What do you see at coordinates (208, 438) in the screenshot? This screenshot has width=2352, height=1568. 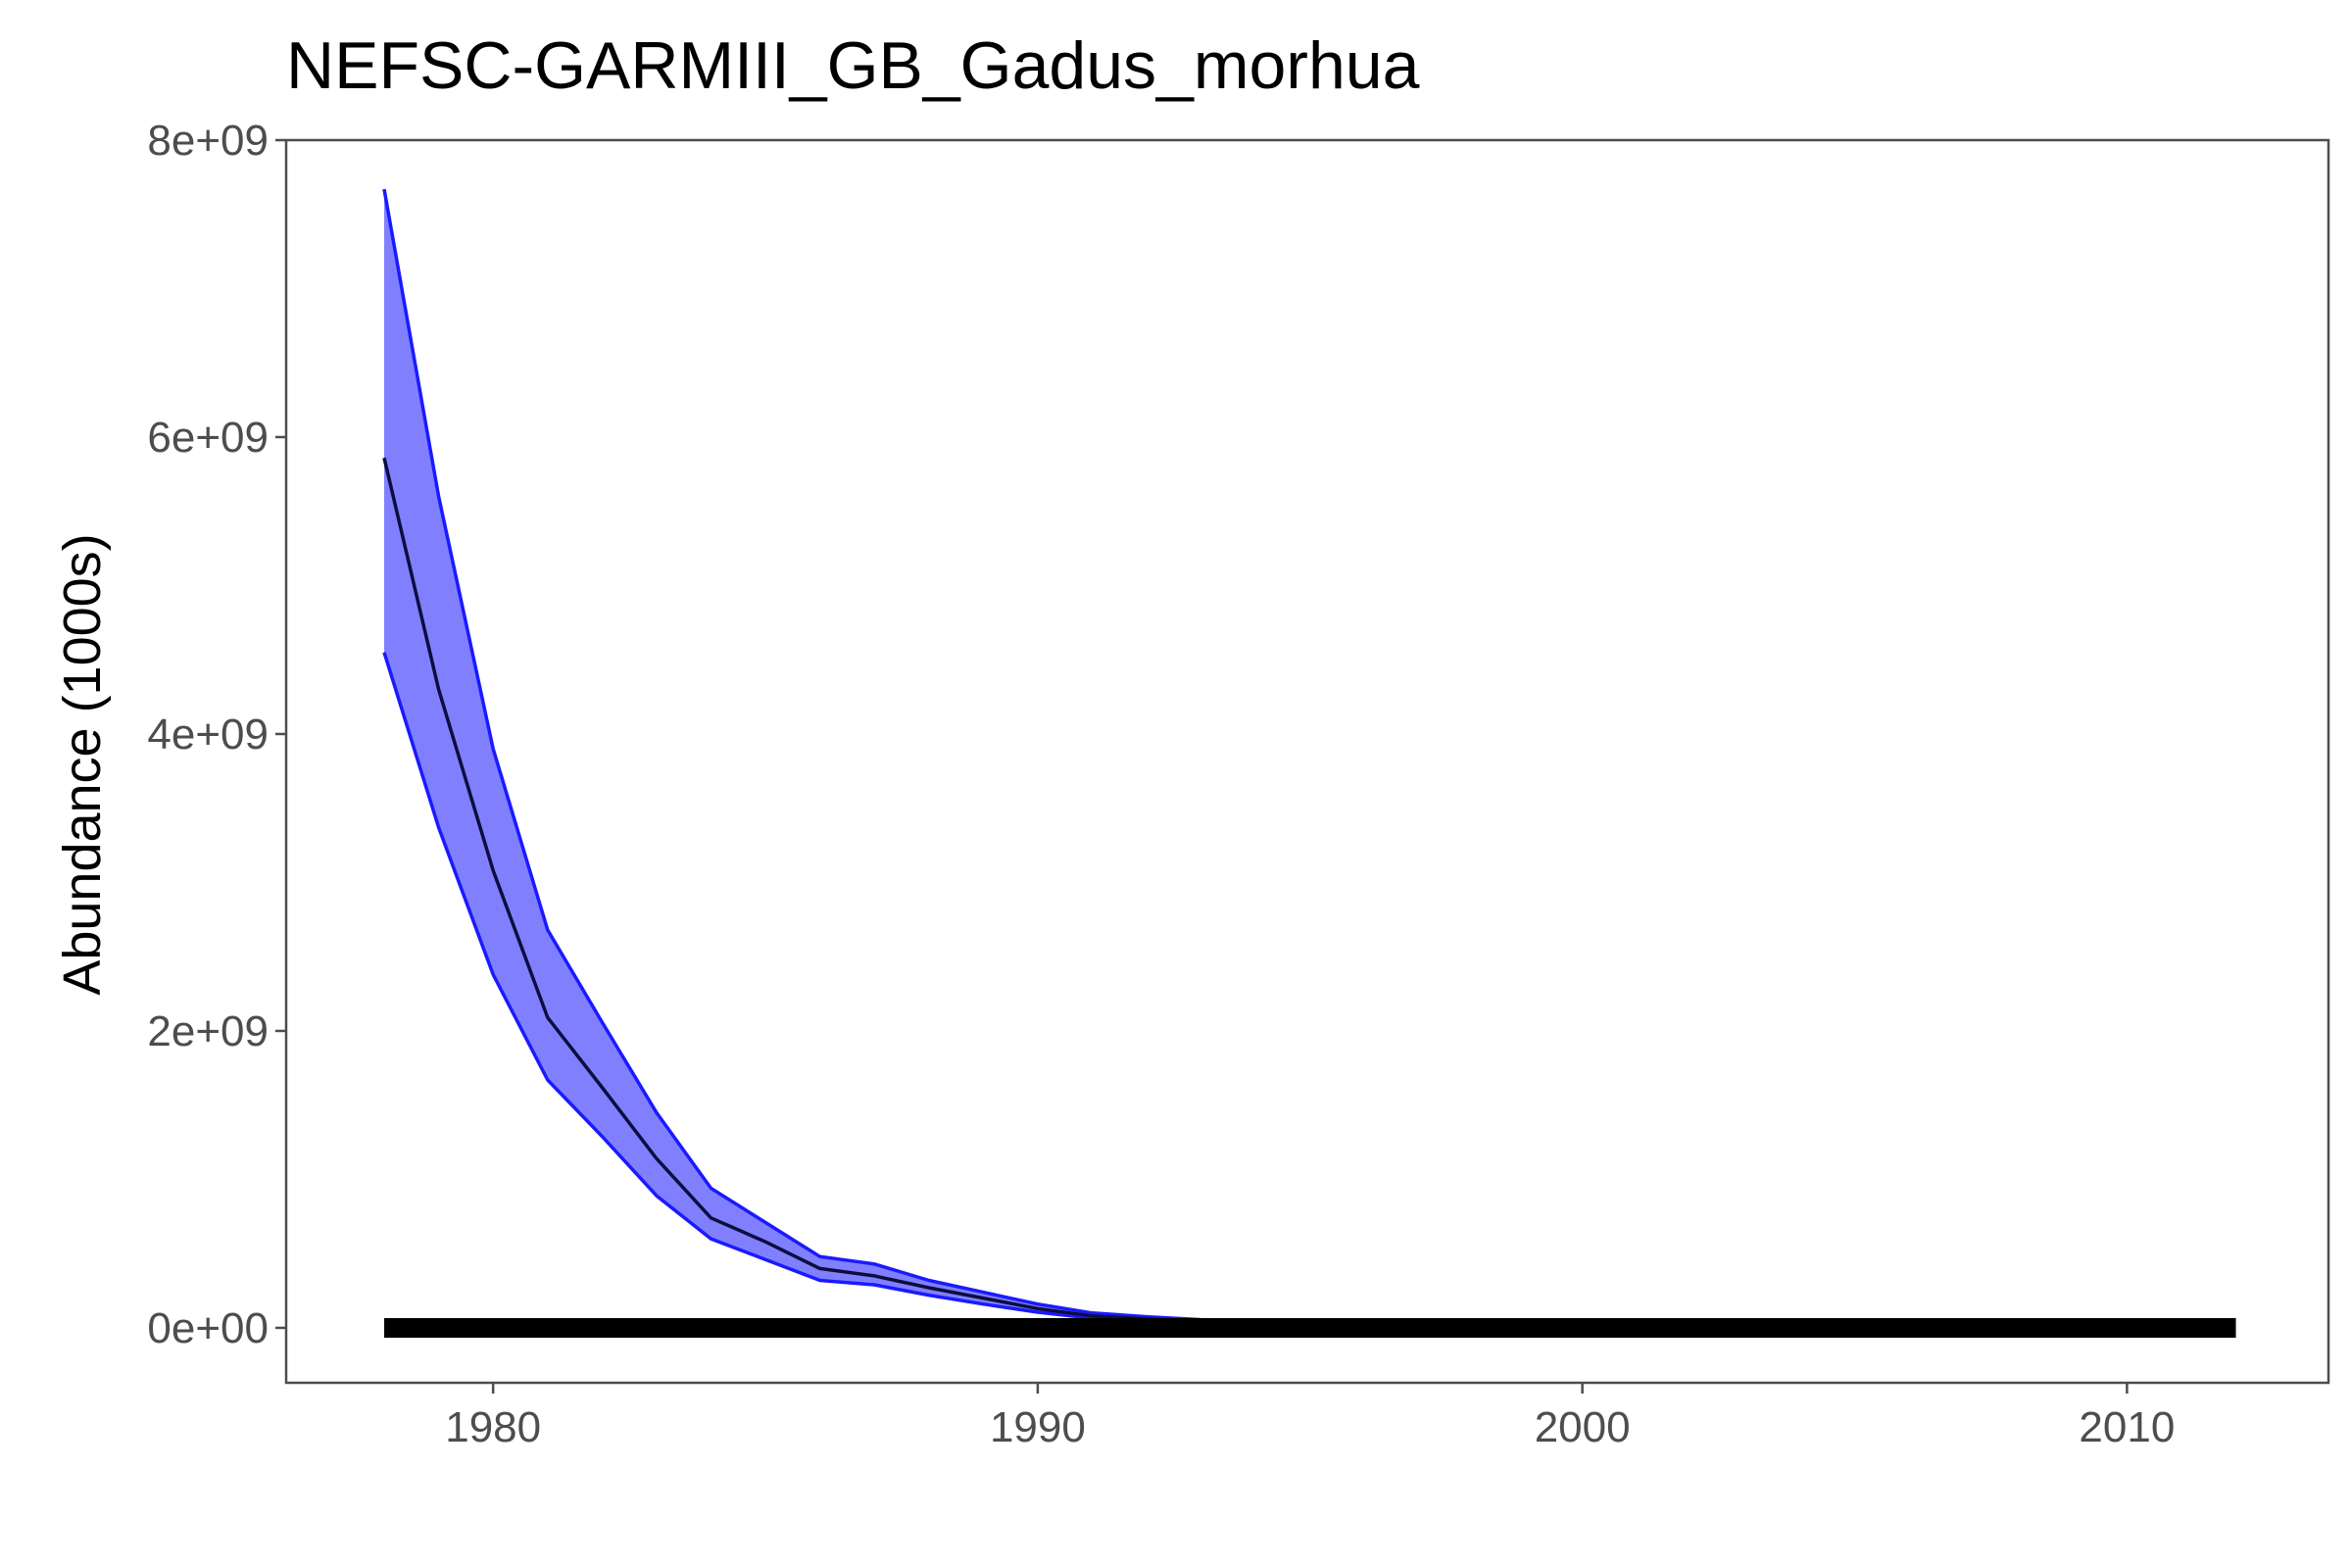 I see `y-tick-label: 6e+09` at bounding box center [208, 438].